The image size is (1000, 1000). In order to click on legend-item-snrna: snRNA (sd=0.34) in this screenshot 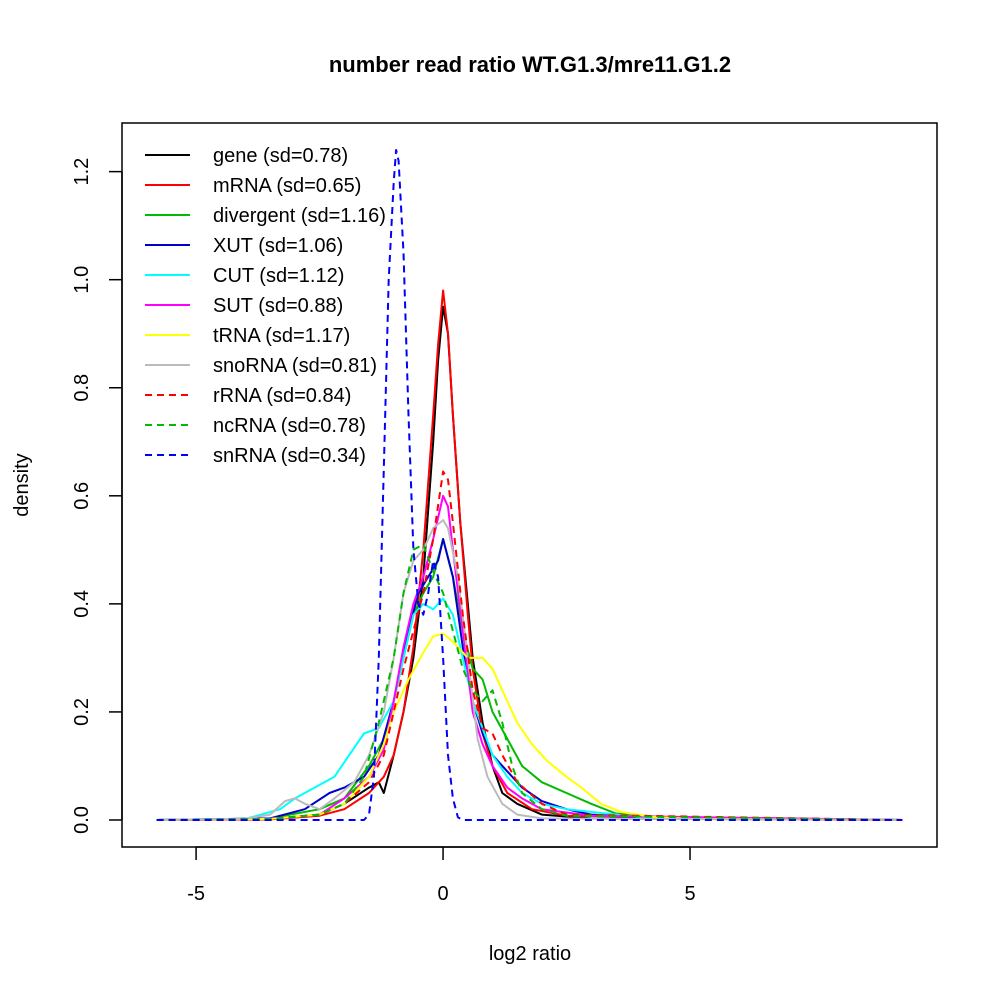, I will do `click(255, 456)`.